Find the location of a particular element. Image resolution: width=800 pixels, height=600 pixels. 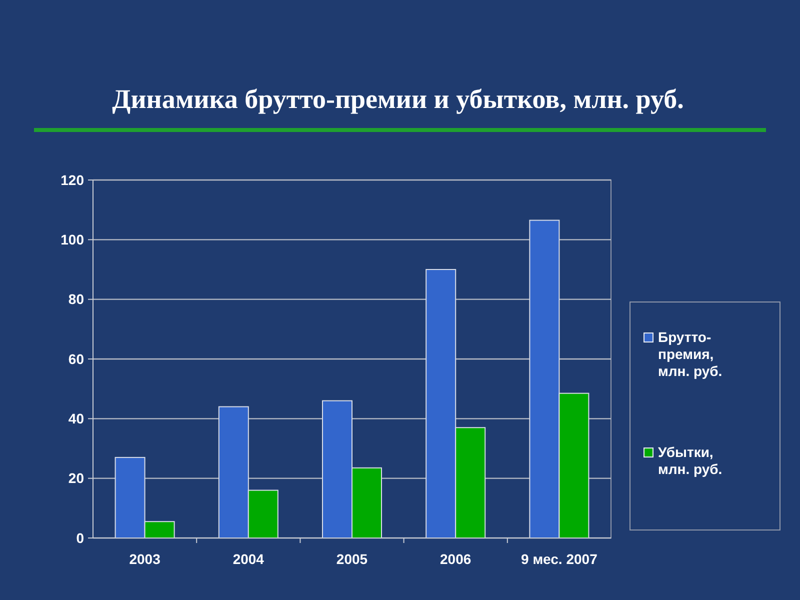

legend-label: Брутто-премия, млн. руб. is located at coordinates (690, 354).